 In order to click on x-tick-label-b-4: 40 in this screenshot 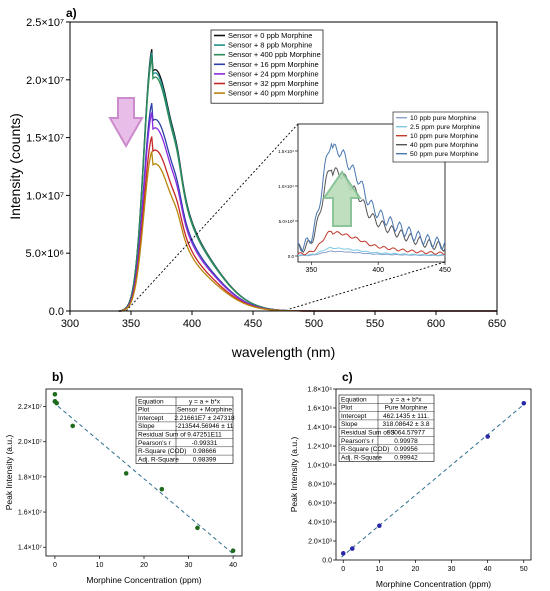, I will do `click(233, 565)`.